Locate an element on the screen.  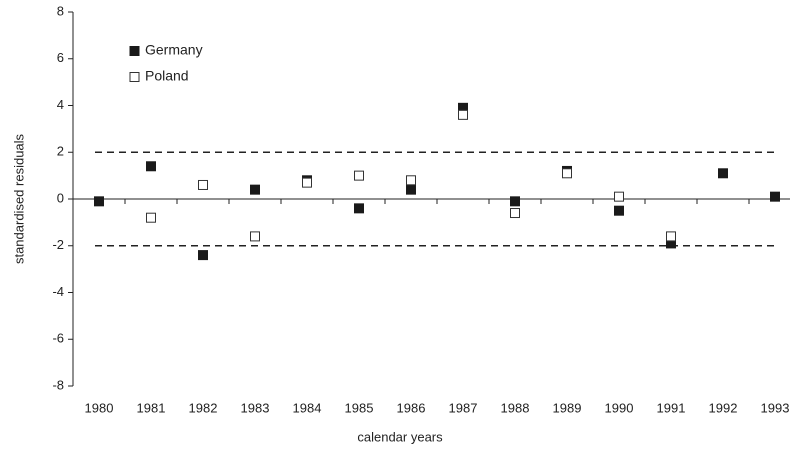
x-tick-label: 1991 is located at coordinates (671, 407).